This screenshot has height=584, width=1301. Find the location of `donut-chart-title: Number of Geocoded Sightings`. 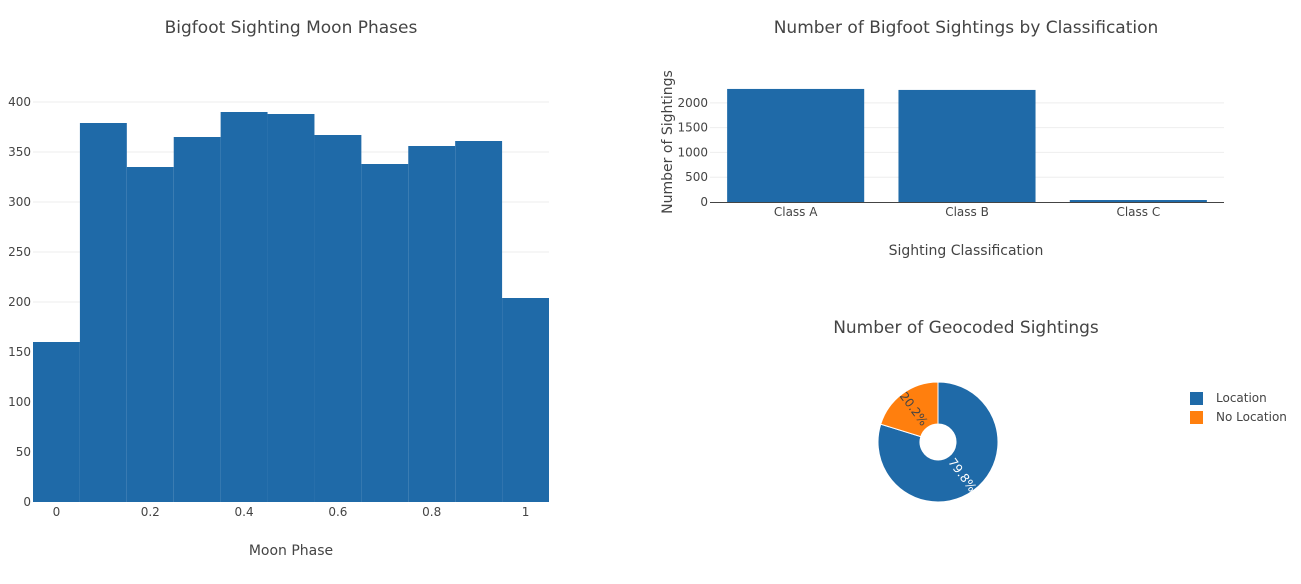

donut-chart-title: Number of Geocoded Sightings is located at coordinates (966, 328).